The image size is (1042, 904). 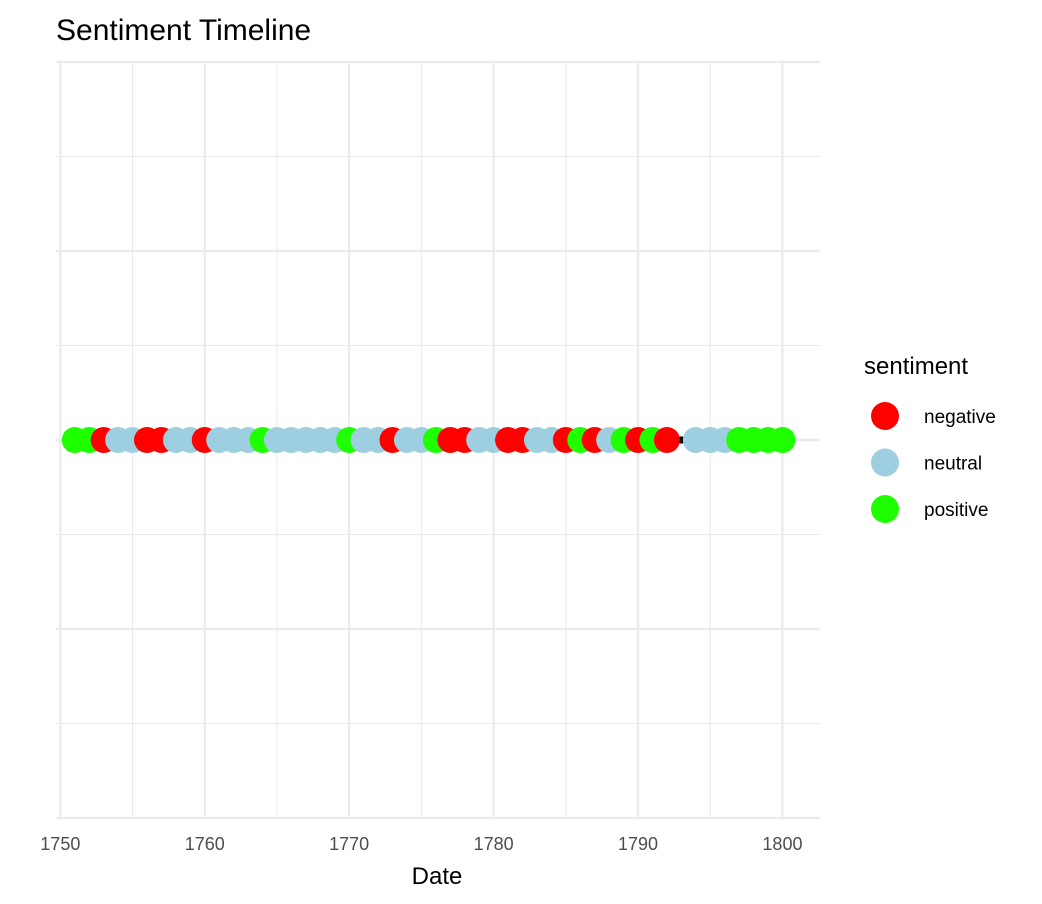 I want to click on legend-label-negative: negative, so click(x=960, y=417).